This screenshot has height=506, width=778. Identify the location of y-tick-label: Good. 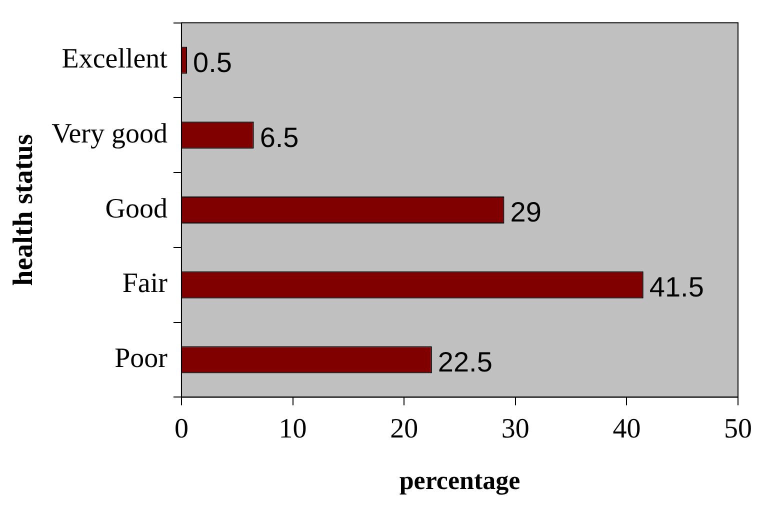
(136, 208).